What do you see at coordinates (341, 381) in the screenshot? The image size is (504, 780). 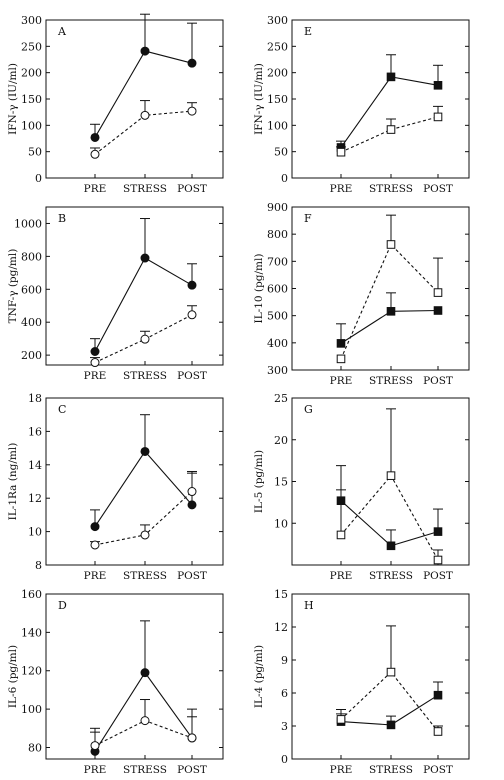 I see `panel-f-xtick-label: PRE` at bounding box center [341, 381].